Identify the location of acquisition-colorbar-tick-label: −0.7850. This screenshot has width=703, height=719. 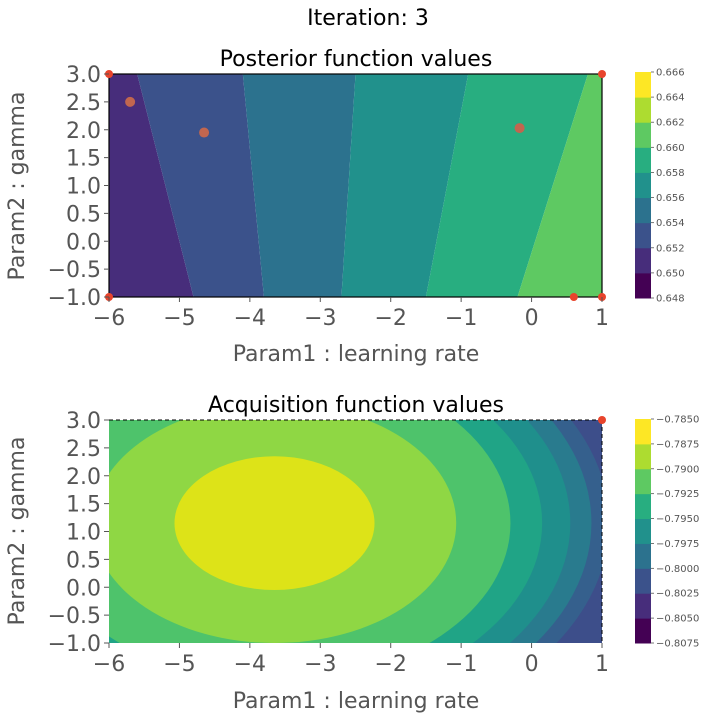
(677, 420).